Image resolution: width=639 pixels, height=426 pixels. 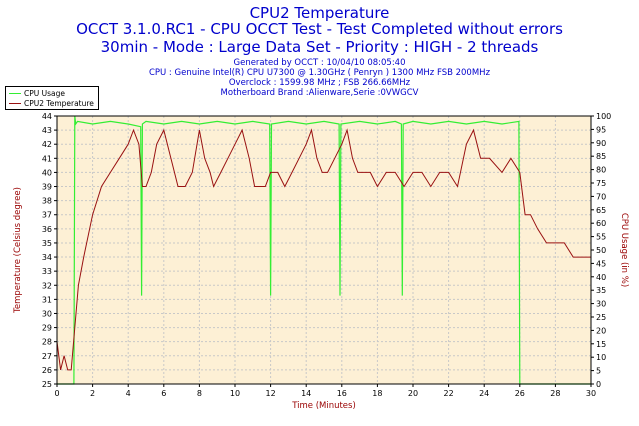 I want to click on legend-item-cpu-usage: CPU Usage, so click(x=37, y=93).